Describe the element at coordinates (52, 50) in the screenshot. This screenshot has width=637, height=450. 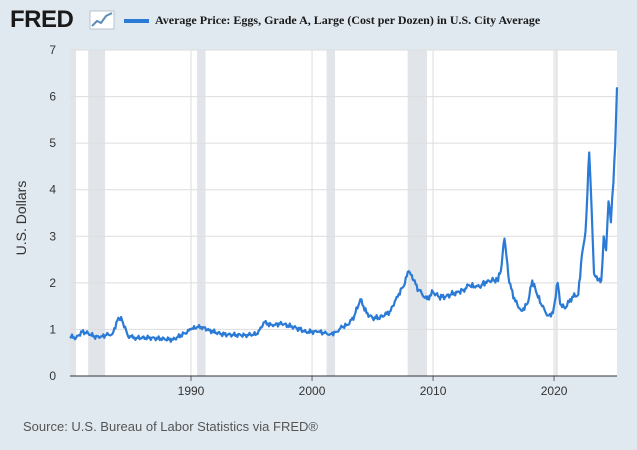
I see `y-tick-label: 7` at that location.